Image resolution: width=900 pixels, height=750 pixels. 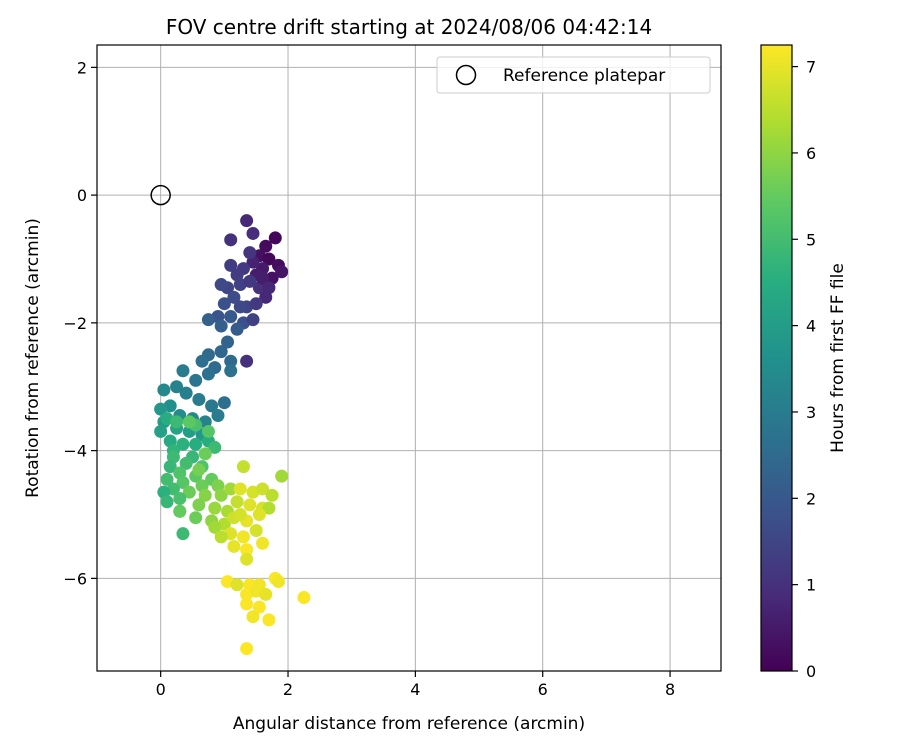 I want to click on legend-box, so click(x=573, y=75).